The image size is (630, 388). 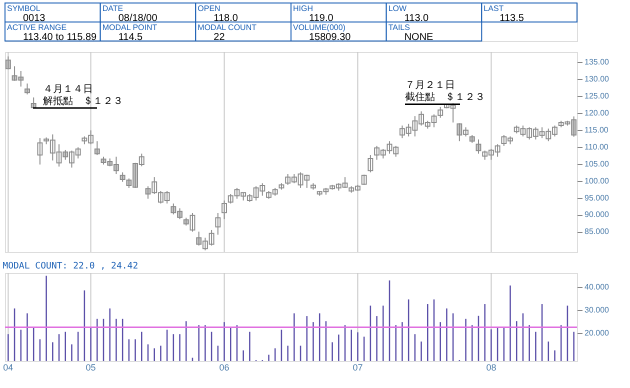 What do you see at coordinates (597, 231) in the screenshot?
I see `y-tick-label: 85.000` at bounding box center [597, 231].